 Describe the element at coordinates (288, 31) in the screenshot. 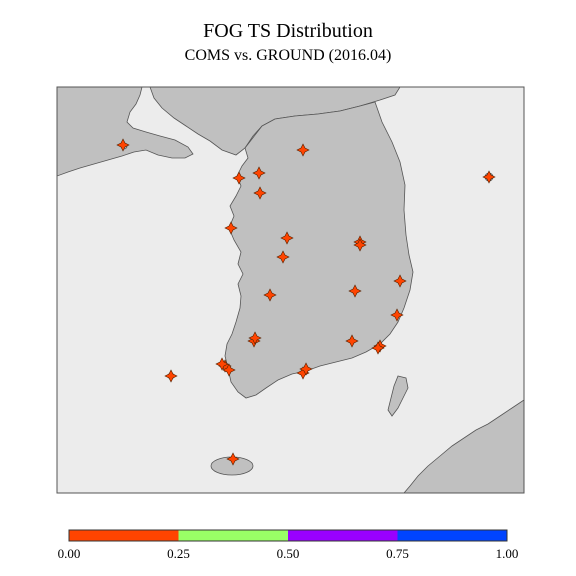

I see `map-title: FOG TS Distribution` at that location.